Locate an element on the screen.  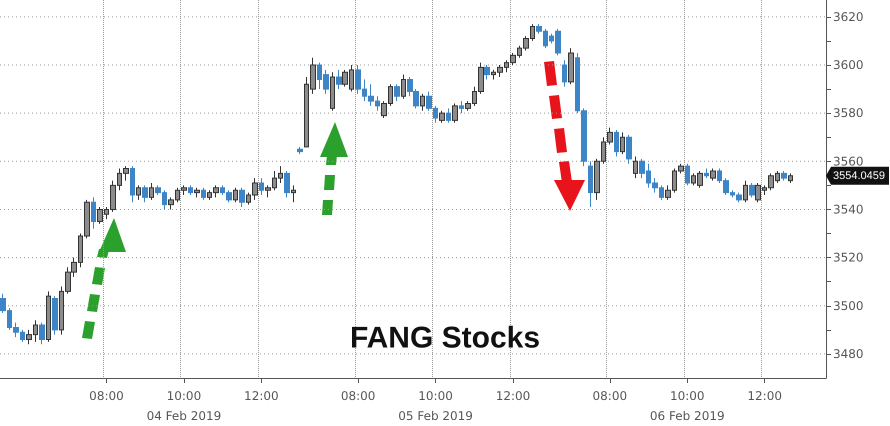
y-tick-label: 3500 is located at coordinates (848, 305).